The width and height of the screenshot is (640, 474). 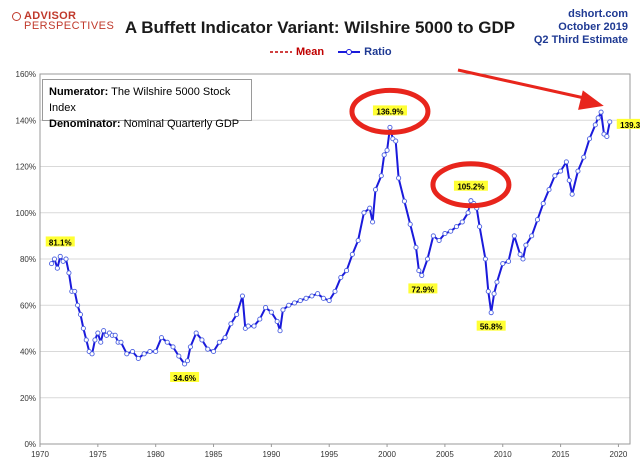 I want to click on annotation-text: 56.8%, so click(x=491, y=327).